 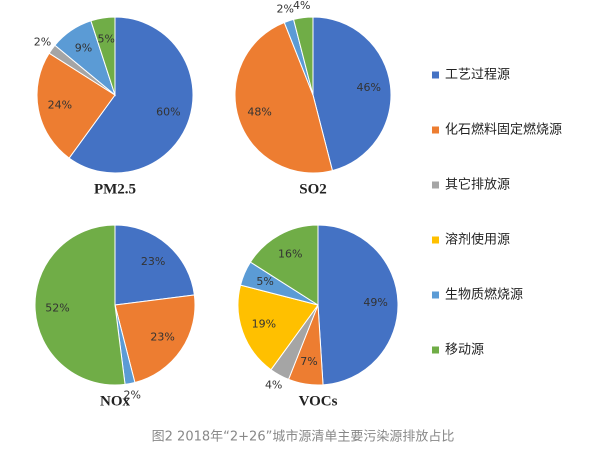 What do you see at coordinates (503, 130) in the screenshot?
I see `legend-label: 化石燃料固定燃烧源` at bounding box center [503, 130].